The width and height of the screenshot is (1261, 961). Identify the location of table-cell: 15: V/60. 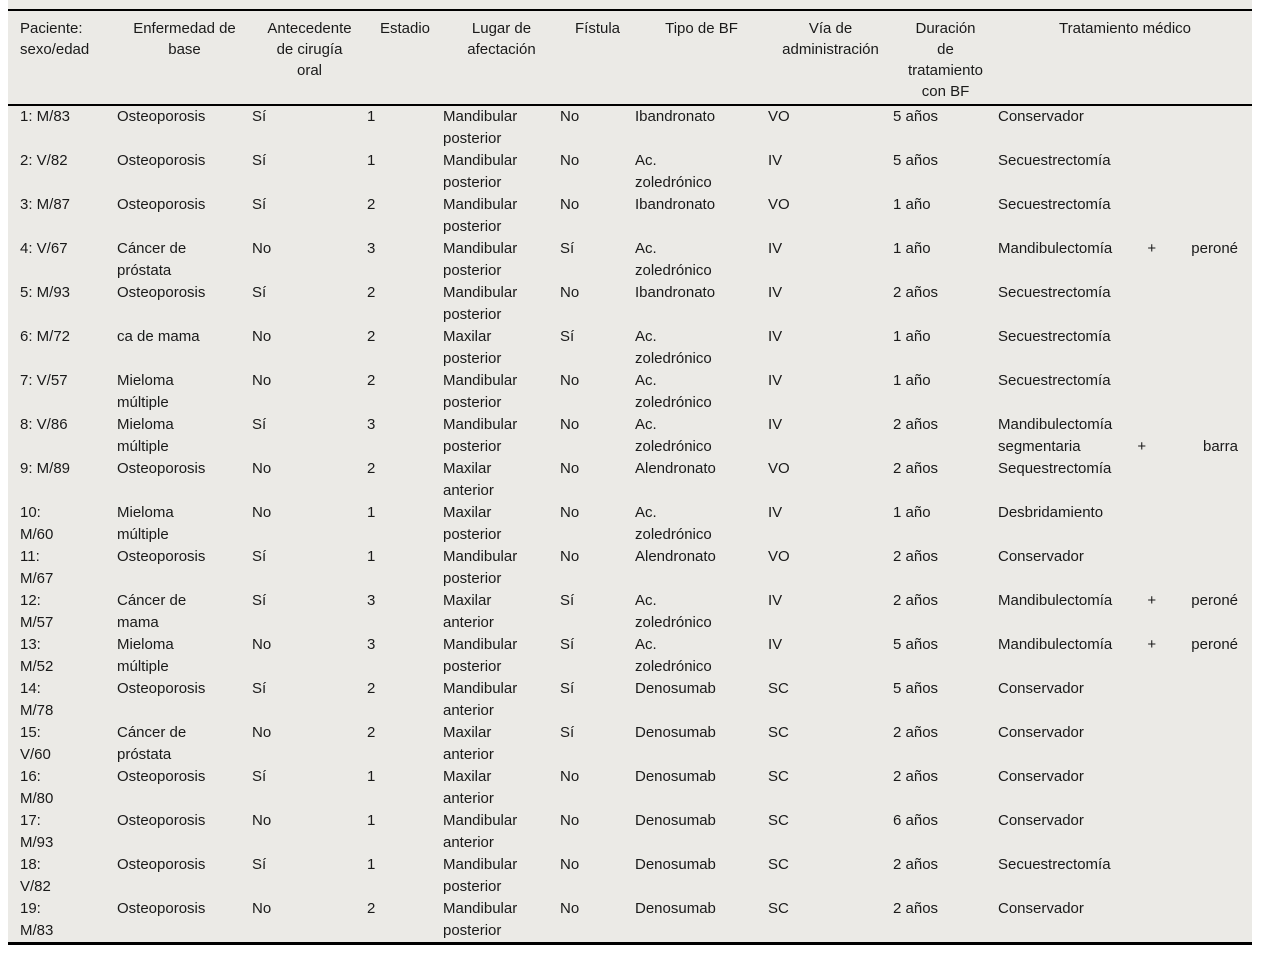
(35, 743).